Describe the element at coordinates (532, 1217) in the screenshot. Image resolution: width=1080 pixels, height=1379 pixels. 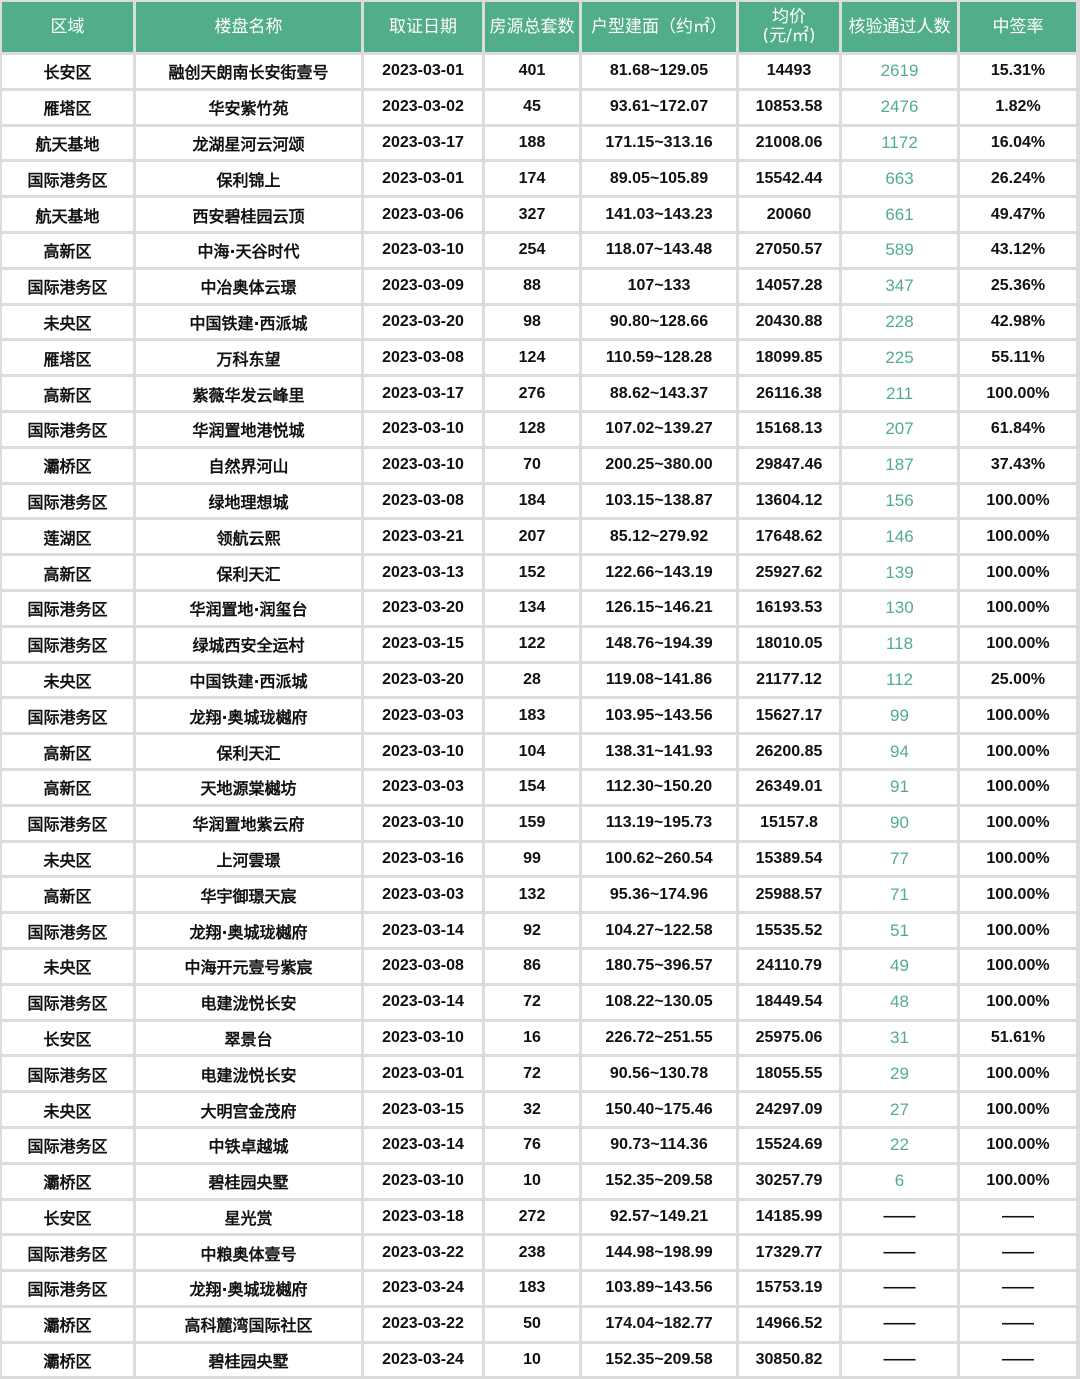
I see `cell-total-units: 272` at that location.